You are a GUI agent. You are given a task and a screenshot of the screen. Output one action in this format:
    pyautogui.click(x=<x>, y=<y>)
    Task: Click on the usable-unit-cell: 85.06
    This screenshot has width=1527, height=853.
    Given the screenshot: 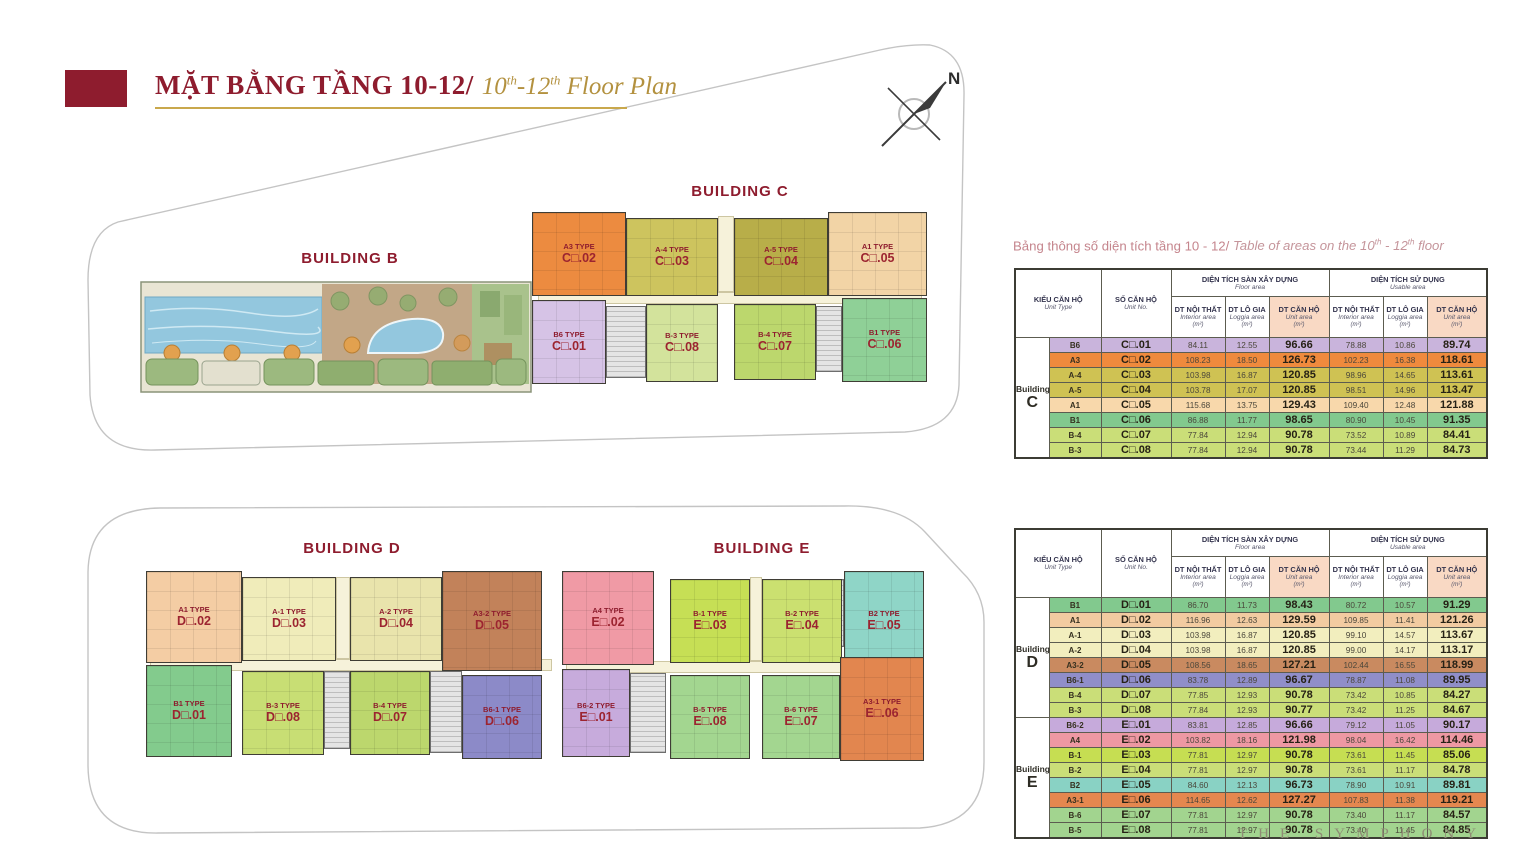 What is the action you would take?
    pyautogui.click(x=1457, y=755)
    